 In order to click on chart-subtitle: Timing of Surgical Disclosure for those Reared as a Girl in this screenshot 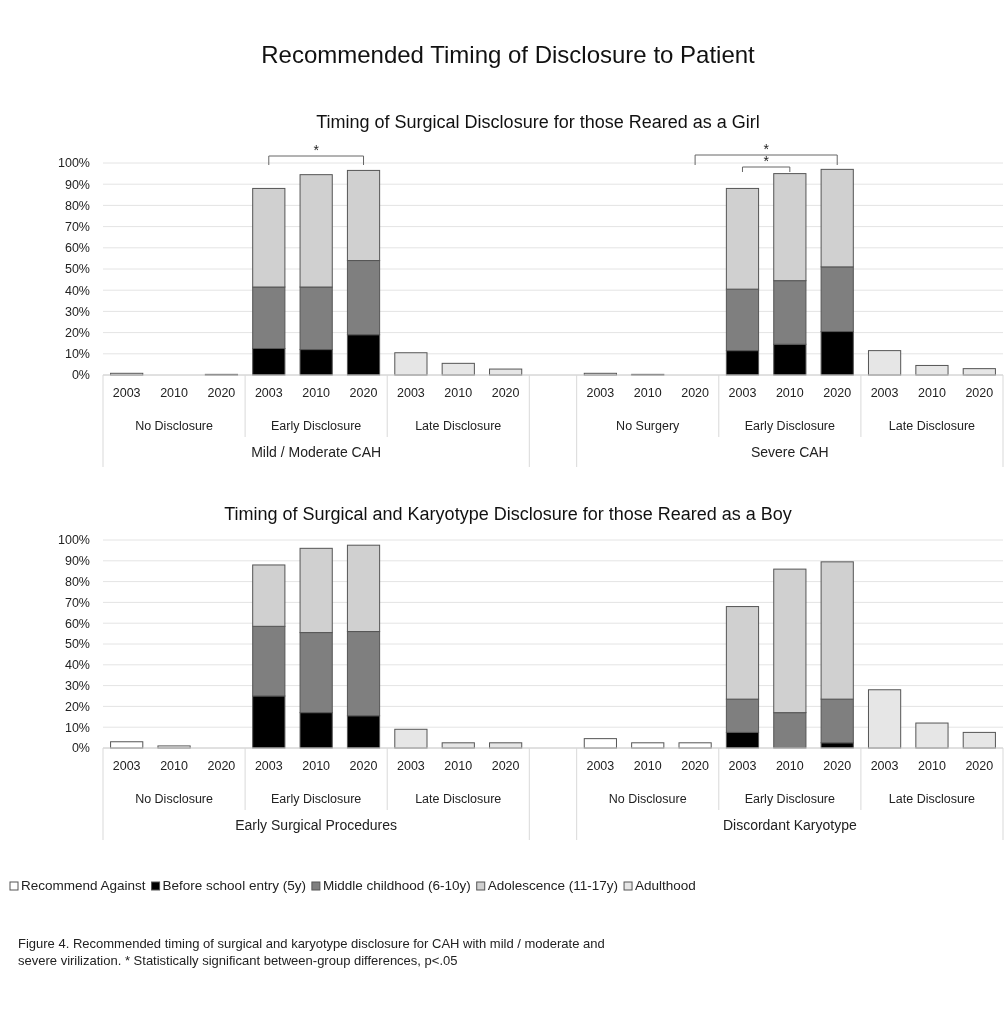, I will do `click(538, 122)`.